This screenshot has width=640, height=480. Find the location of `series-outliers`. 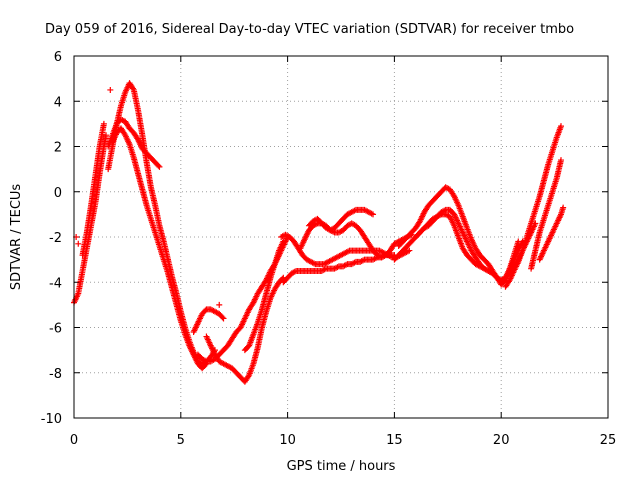

series-outliers is located at coordinates (148, 197).